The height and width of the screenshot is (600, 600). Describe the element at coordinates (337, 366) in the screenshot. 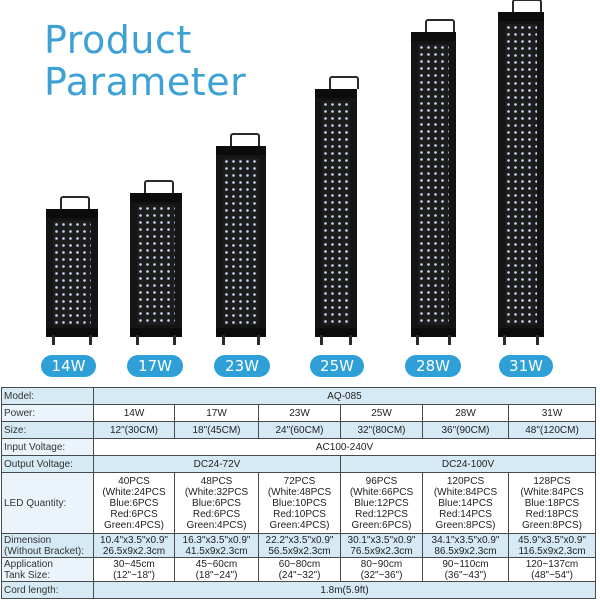

I see `badge-25w: 25W` at that location.